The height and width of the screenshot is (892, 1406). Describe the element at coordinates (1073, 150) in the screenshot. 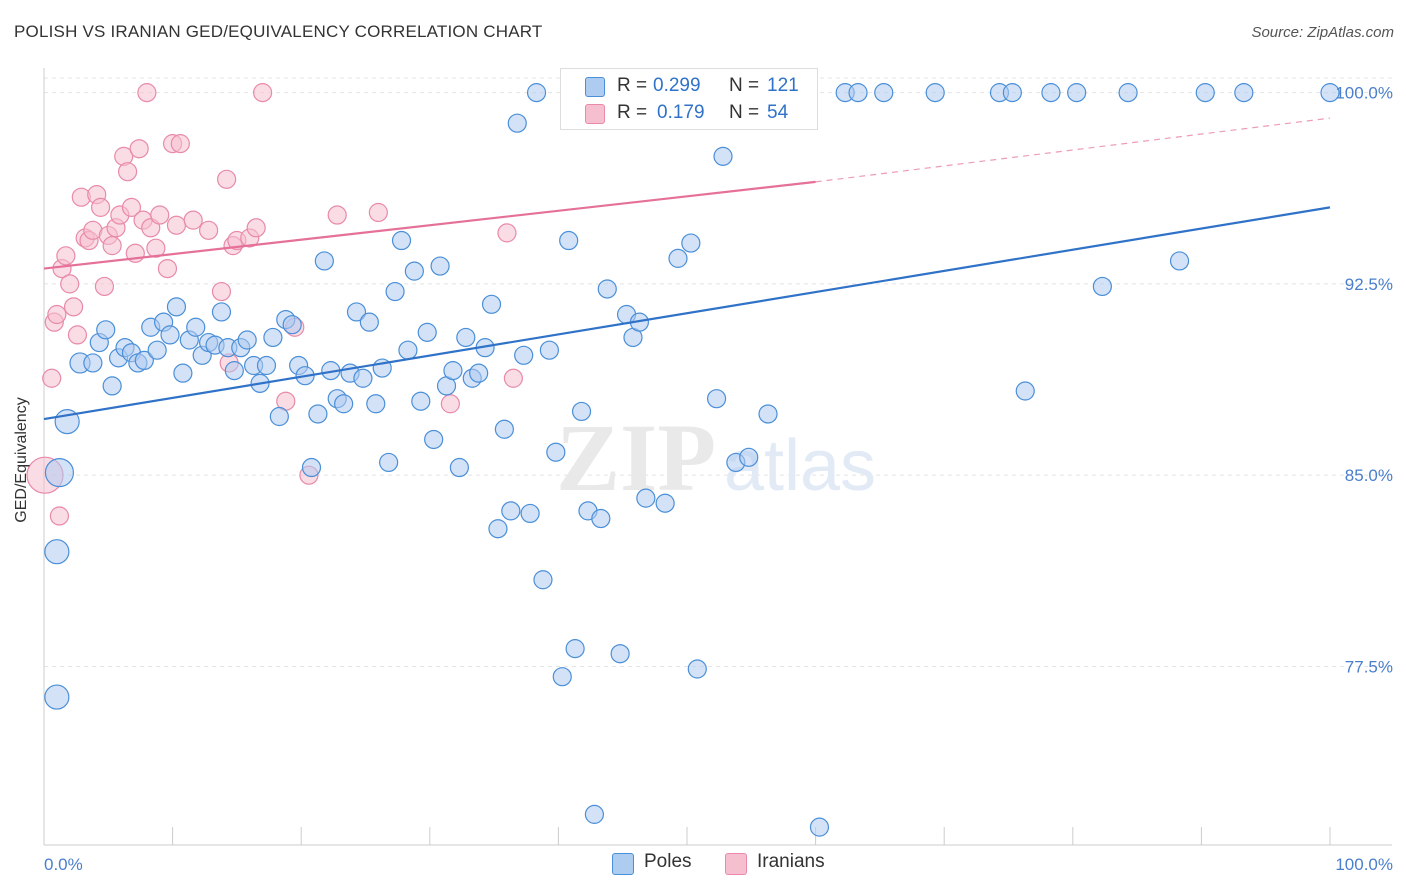

I see `iranians-trend-extension` at that location.